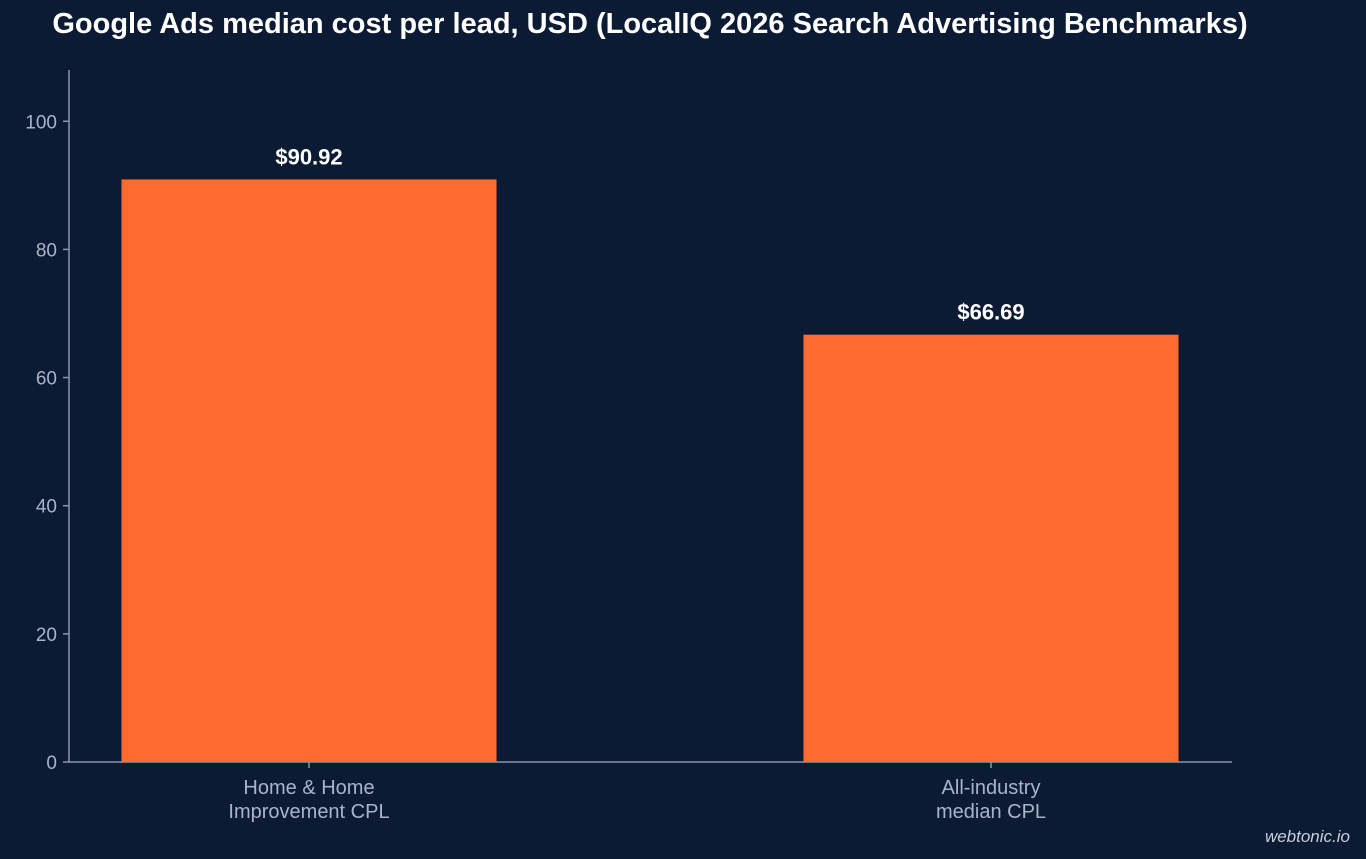  I want to click on x-category-label: Improvement CPL, so click(308, 812).